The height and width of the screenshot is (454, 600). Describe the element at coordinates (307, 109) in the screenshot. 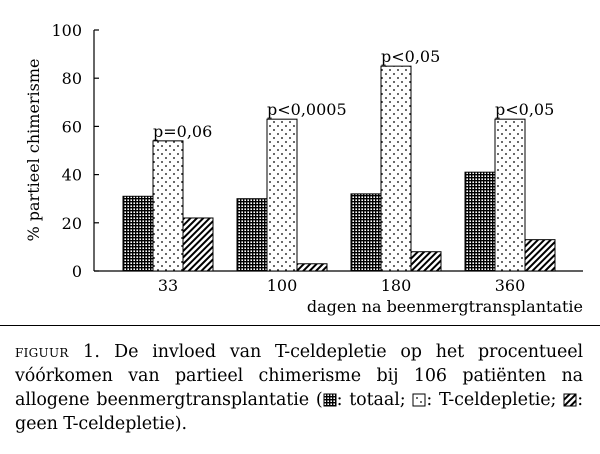

I see `p-value-label: p<0,0005` at that location.